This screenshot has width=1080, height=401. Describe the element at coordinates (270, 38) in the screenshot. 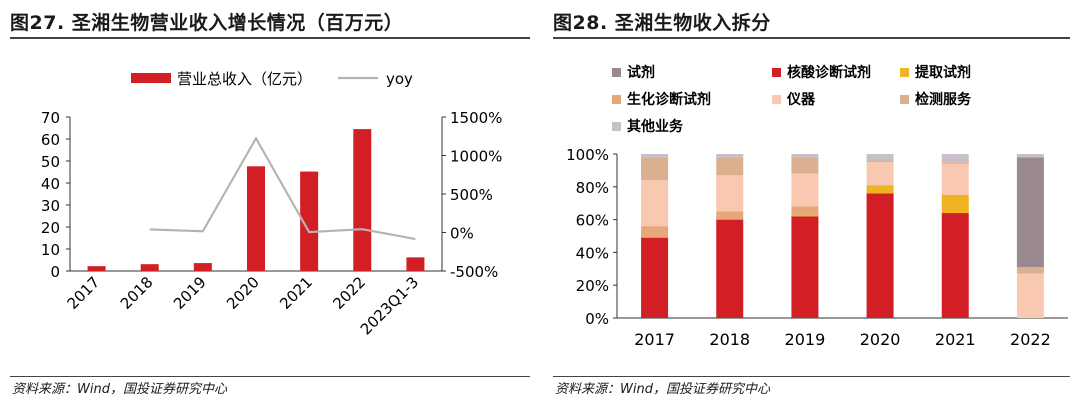

I see `left-title-rule` at that location.